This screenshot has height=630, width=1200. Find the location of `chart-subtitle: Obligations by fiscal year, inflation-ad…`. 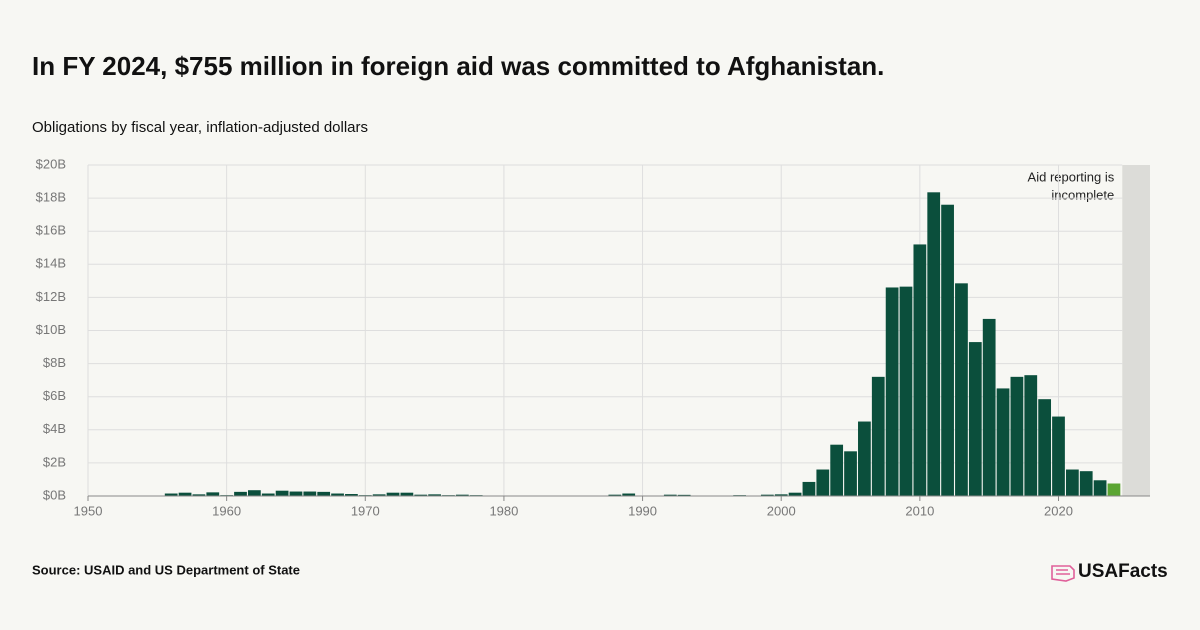

chart-subtitle: Obligations by fiscal year, inflation-ad… is located at coordinates (200, 127).